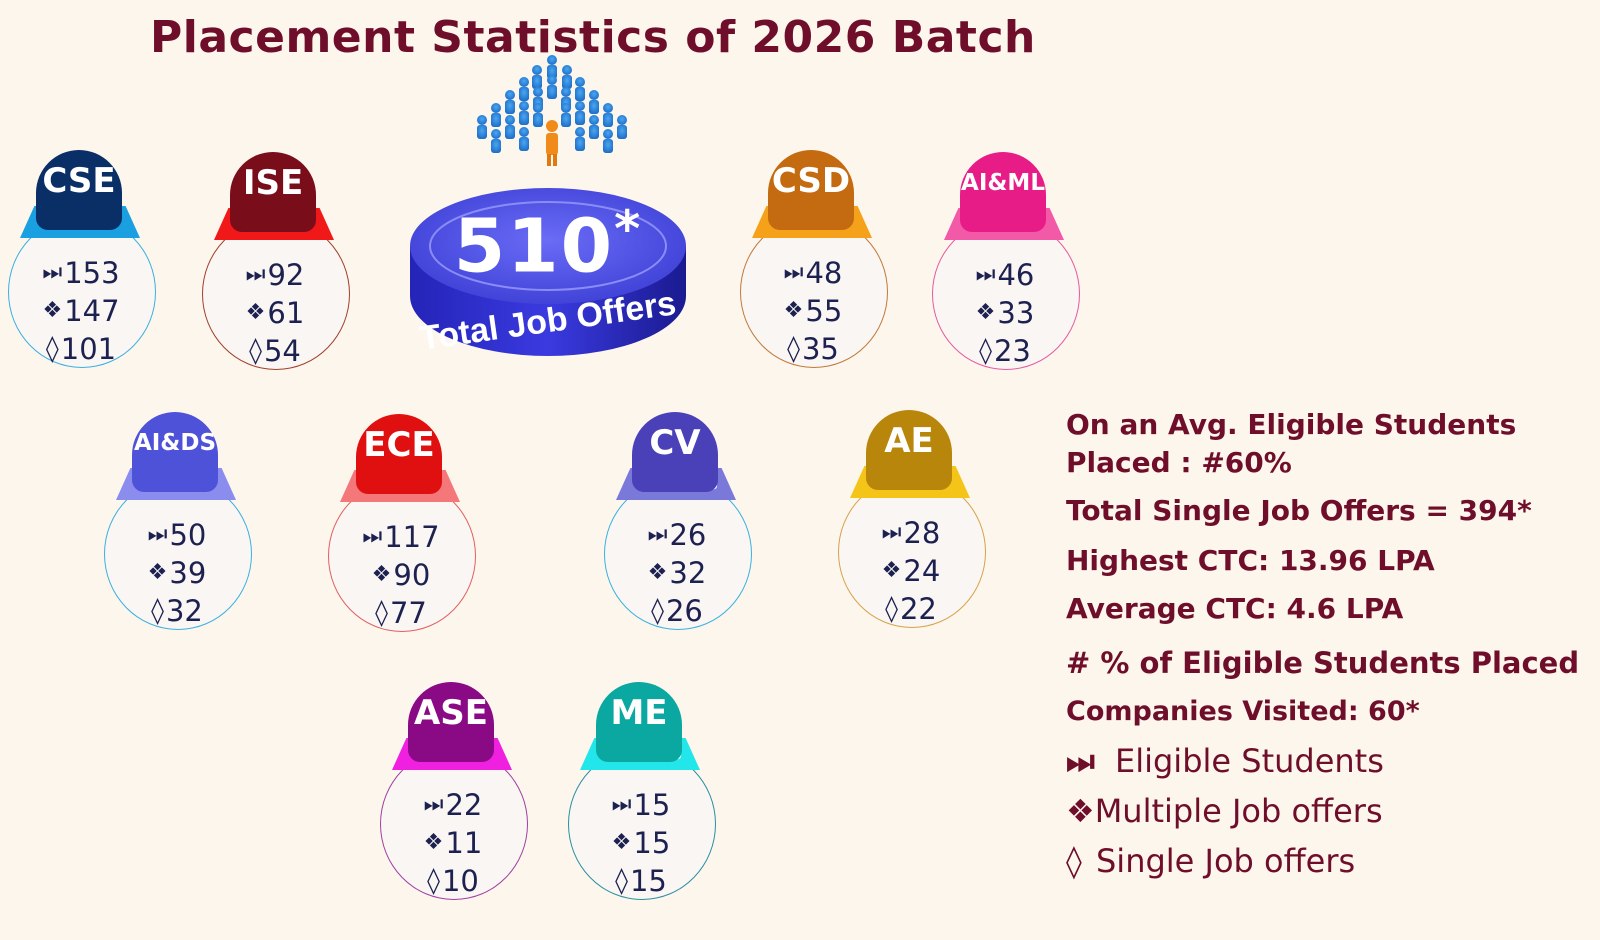 The image size is (1600, 940). I want to click on dept-card-cse: # 66 %CSE⏭153❖147◊101, so click(88, 270).